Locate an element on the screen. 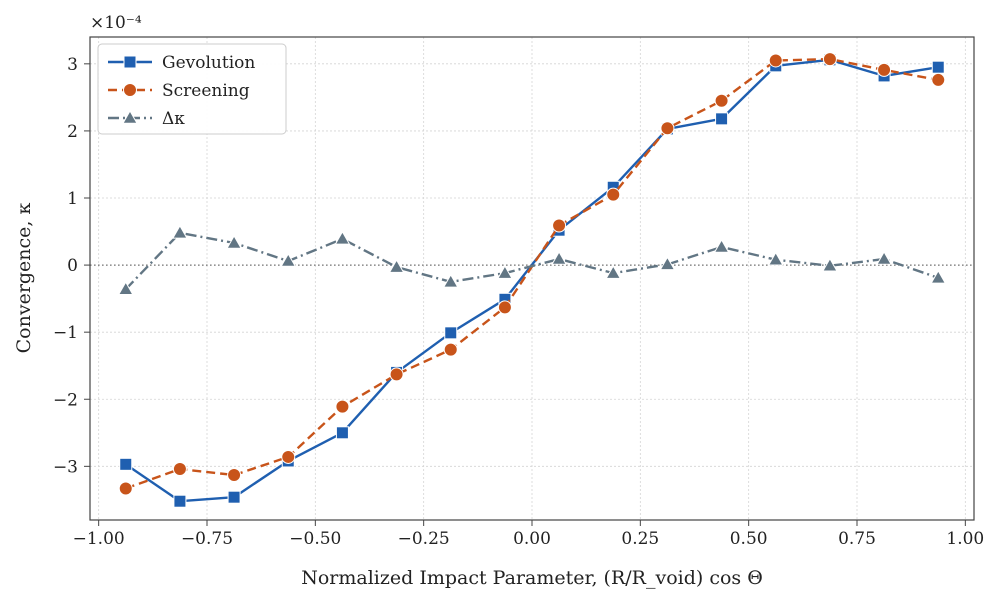 The height and width of the screenshot is (606, 996). y-axis-label: Convergence, κ is located at coordinates (24, 278).